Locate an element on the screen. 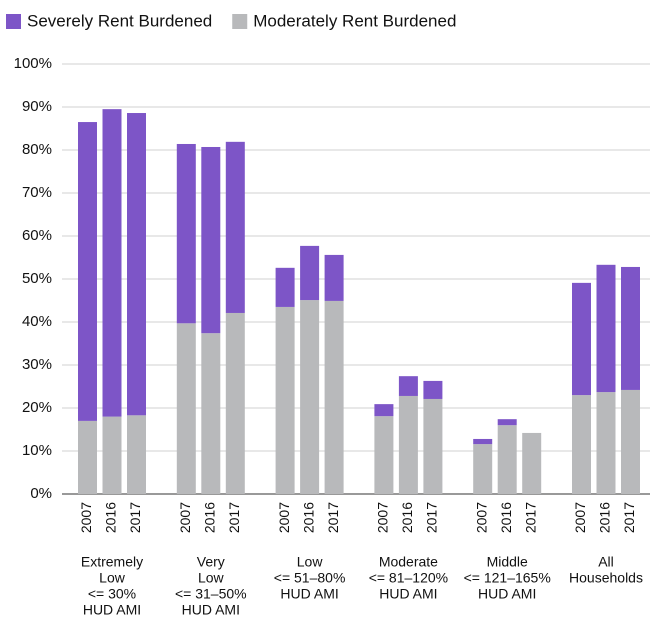 The width and height of the screenshot is (650, 620). group-label: Households is located at coordinates (606, 578).